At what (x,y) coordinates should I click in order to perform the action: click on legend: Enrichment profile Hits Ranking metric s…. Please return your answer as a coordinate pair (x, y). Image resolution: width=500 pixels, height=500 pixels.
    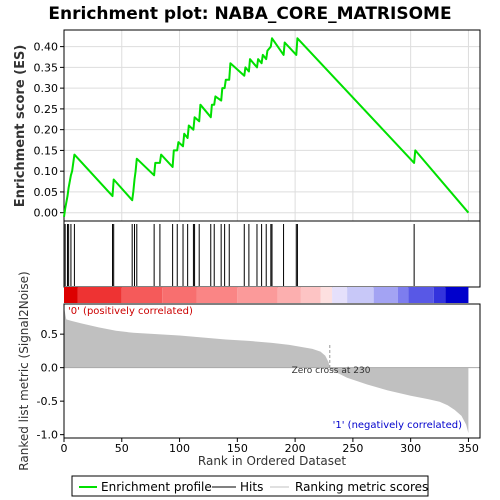
    Looking at the image, I should click on (250, 486).